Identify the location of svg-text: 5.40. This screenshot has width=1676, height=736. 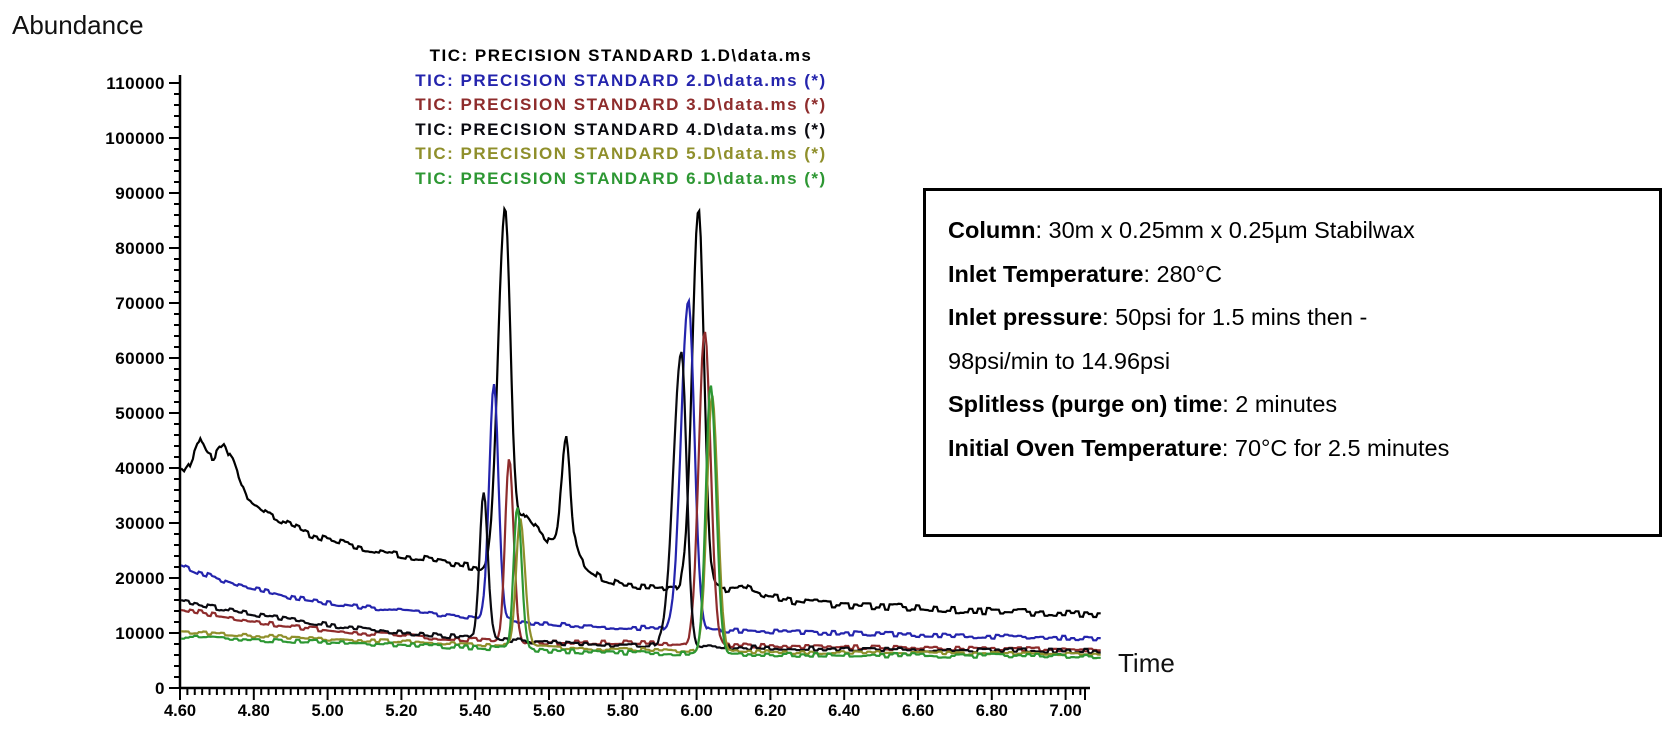
(475, 711).